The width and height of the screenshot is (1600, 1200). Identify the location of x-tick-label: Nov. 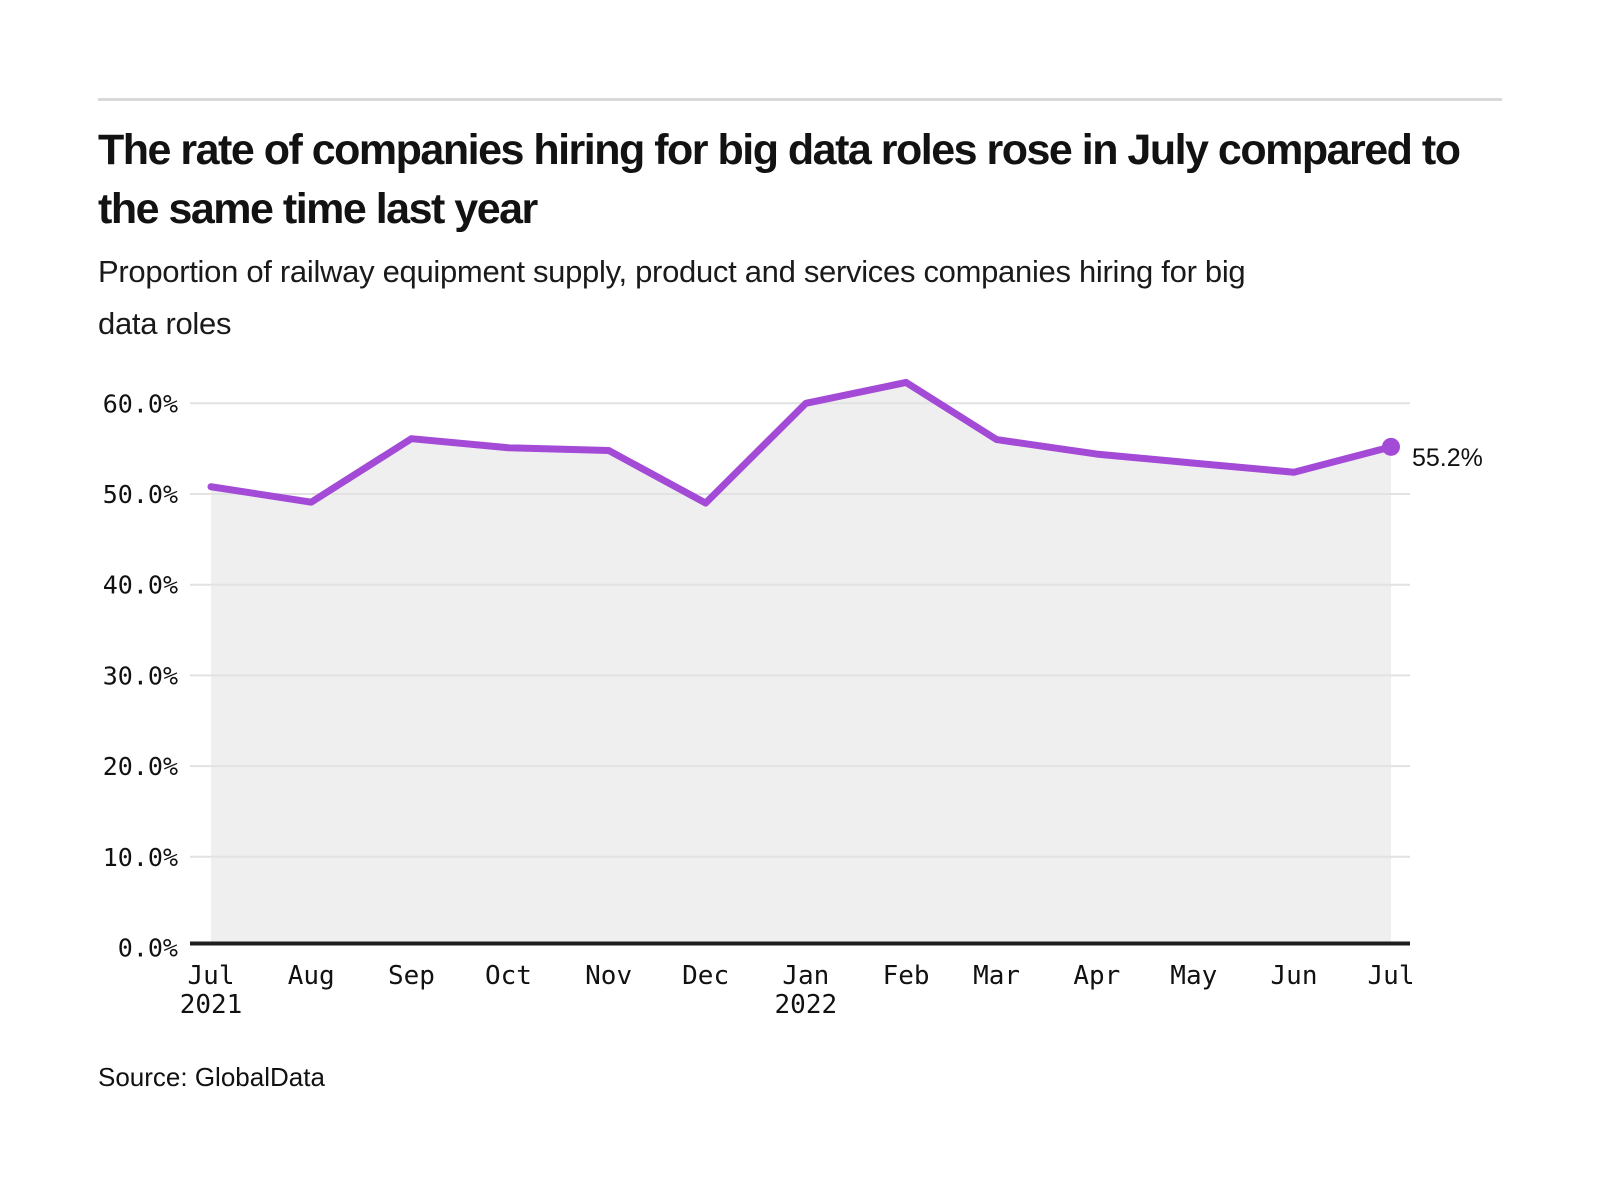
(608, 976).